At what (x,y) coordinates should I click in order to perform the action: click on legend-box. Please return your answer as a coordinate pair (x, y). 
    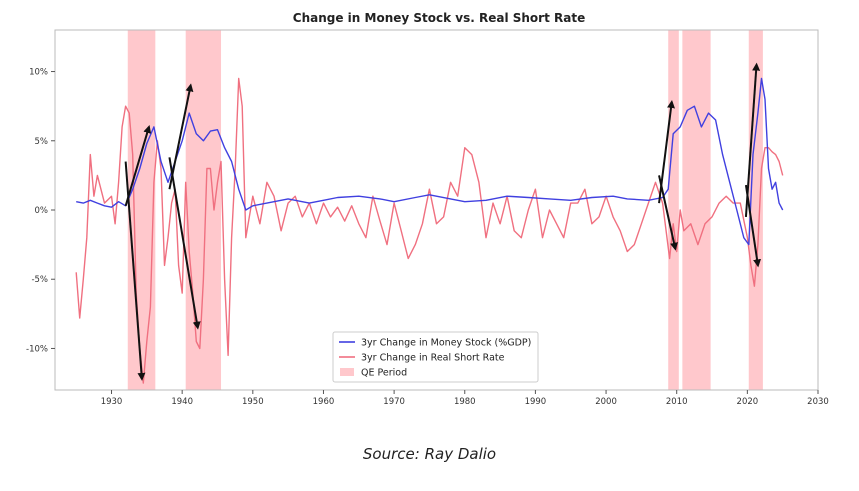
    Looking at the image, I should click on (435, 357).